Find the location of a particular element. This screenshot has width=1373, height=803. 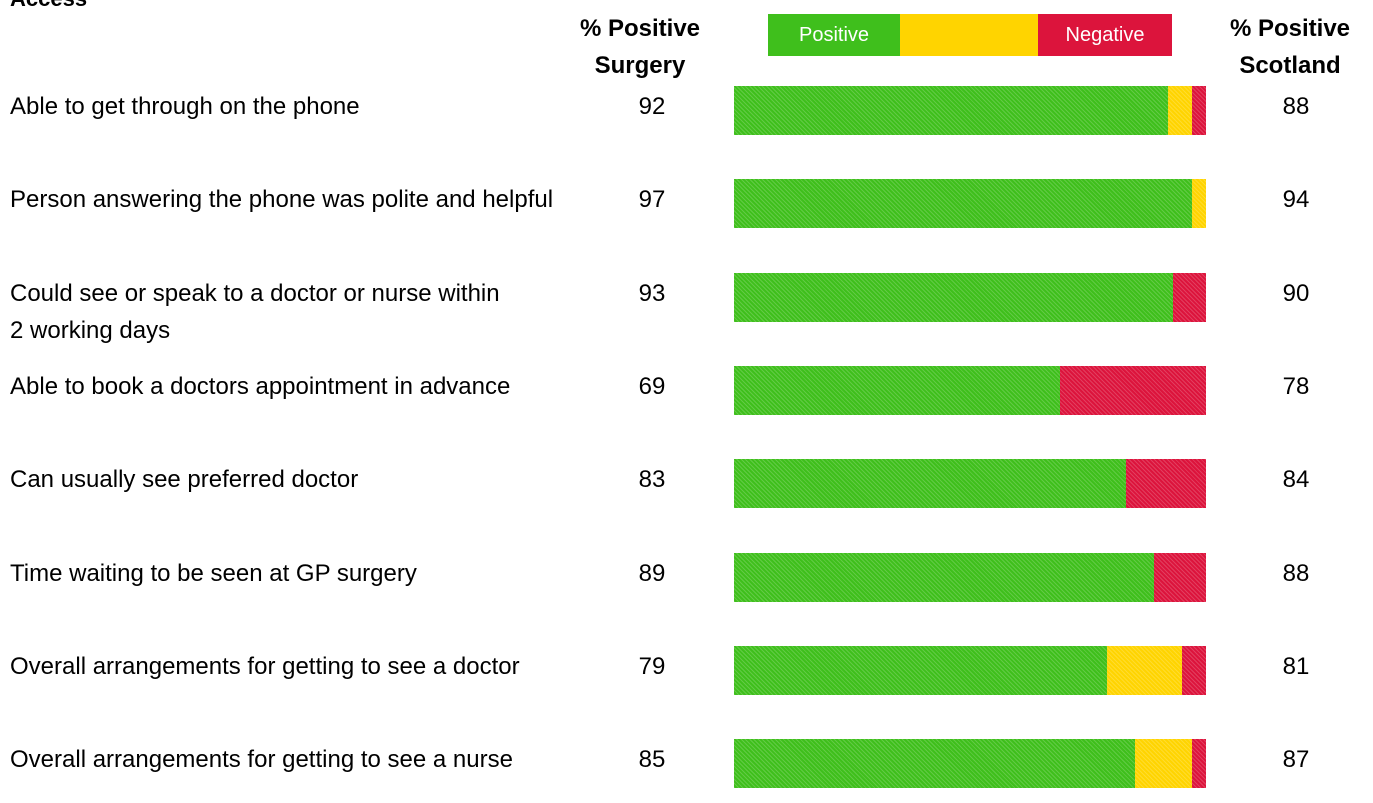

category-label: Time waiting to be seen at GP surgery is located at coordinates (213, 573).